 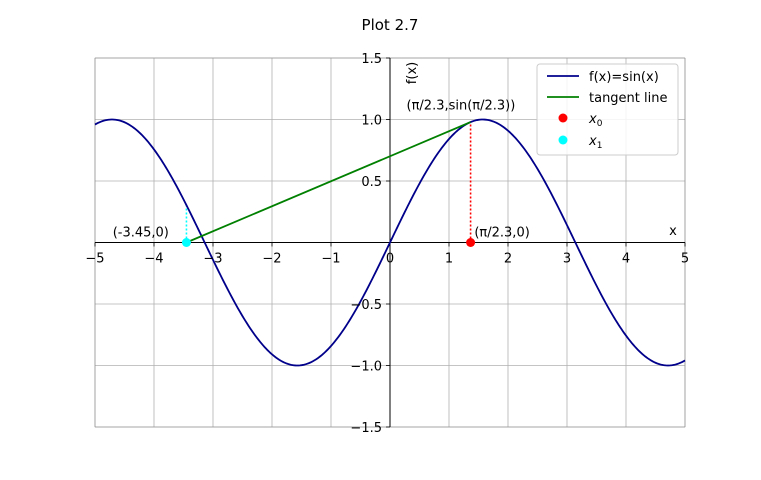 What do you see at coordinates (624, 77) in the screenshot?
I see `legend-sin-label: f(x)=sin(x)` at bounding box center [624, 77].